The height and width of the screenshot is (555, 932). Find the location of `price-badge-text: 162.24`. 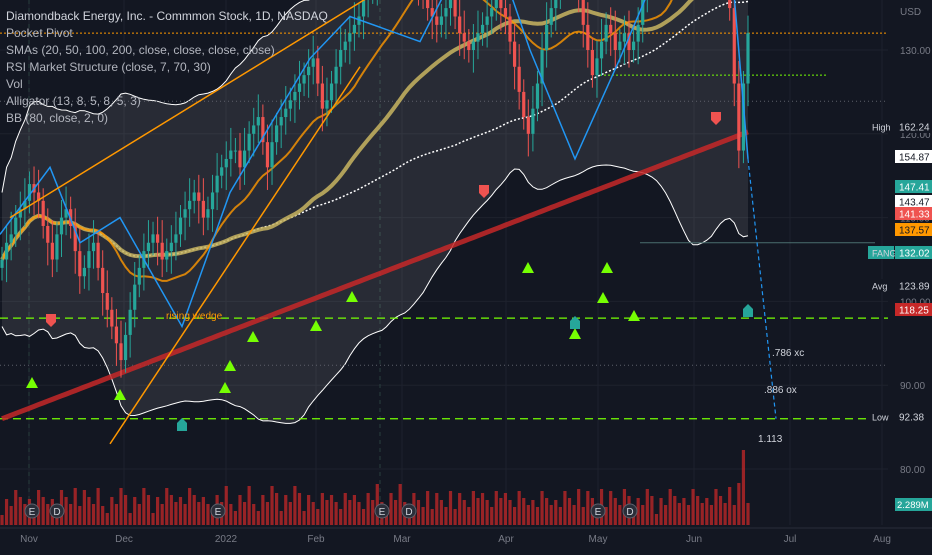

price-badge-text: 162.24 is located at coordinates (914, 128).